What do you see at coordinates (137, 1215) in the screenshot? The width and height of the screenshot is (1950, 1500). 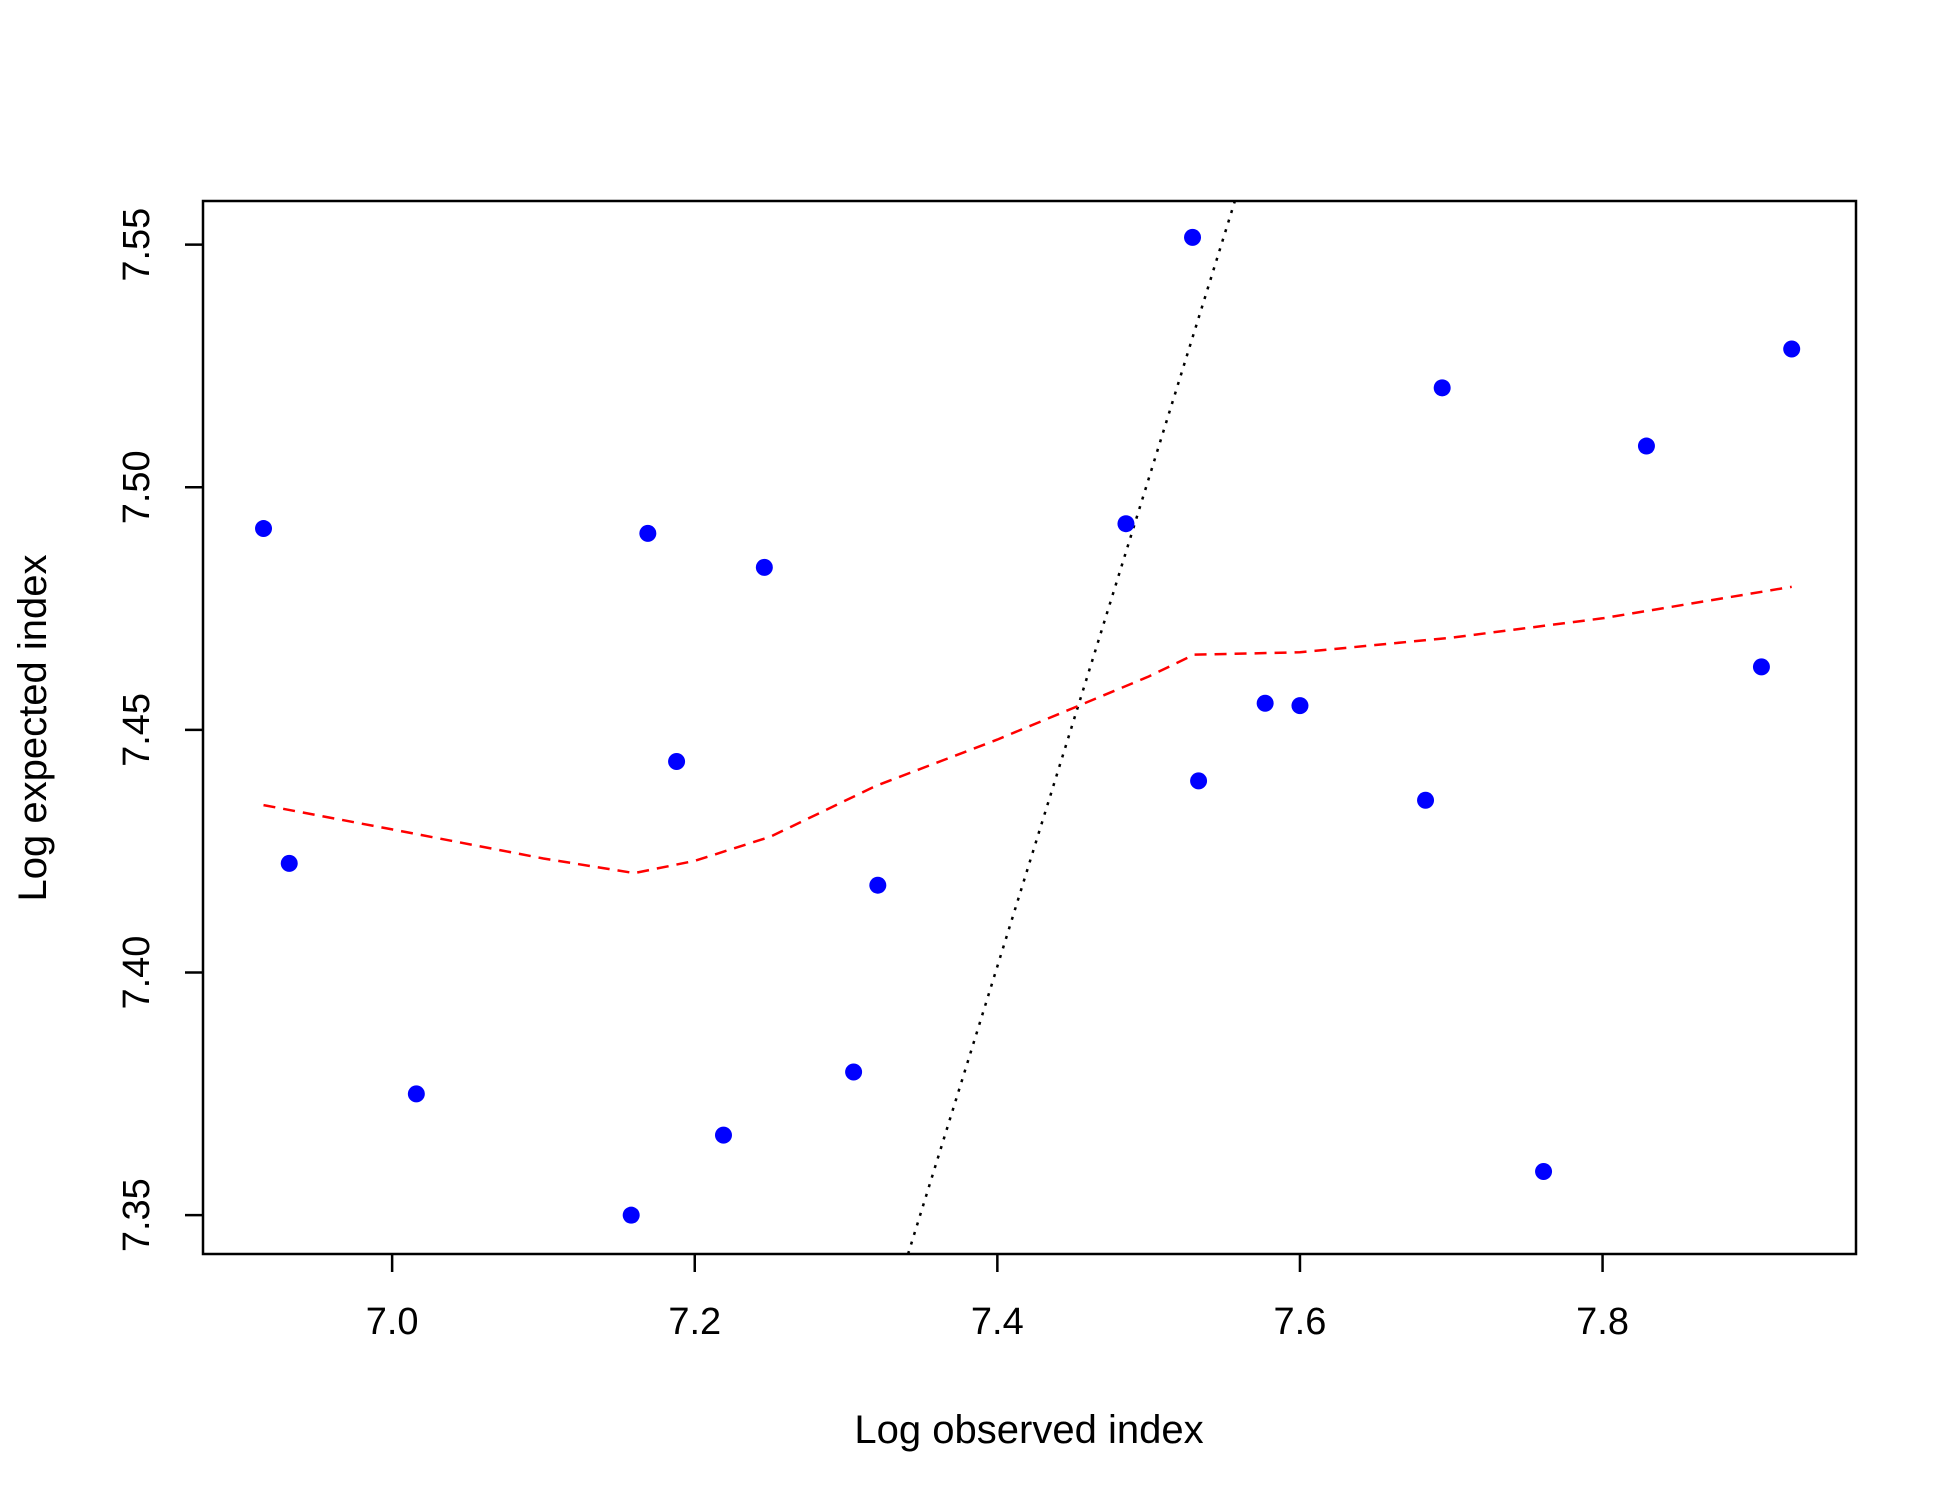 I see `y-tick-label: 7.35` at bounding box center [137, 1215].